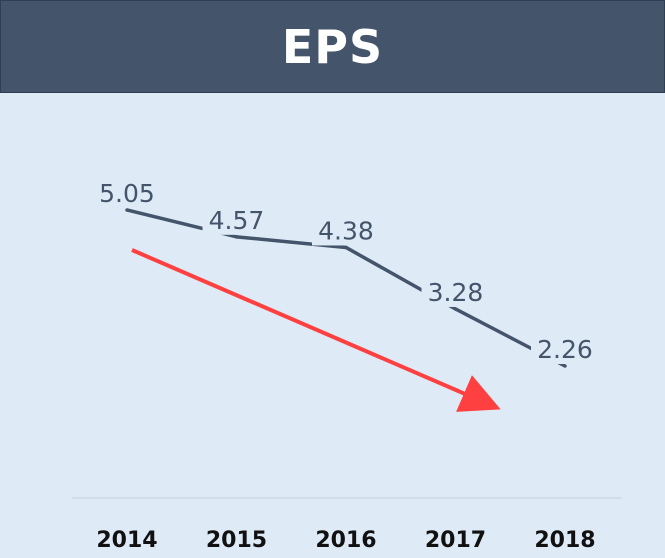  I want to click on data-point-2015, so click(236, 237).